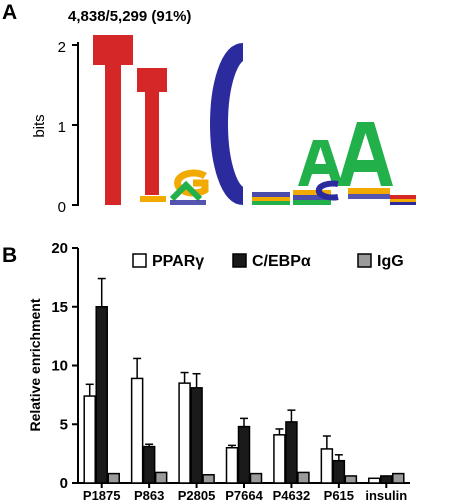  I want to click on legend-label: IgG, so click(390, 261).